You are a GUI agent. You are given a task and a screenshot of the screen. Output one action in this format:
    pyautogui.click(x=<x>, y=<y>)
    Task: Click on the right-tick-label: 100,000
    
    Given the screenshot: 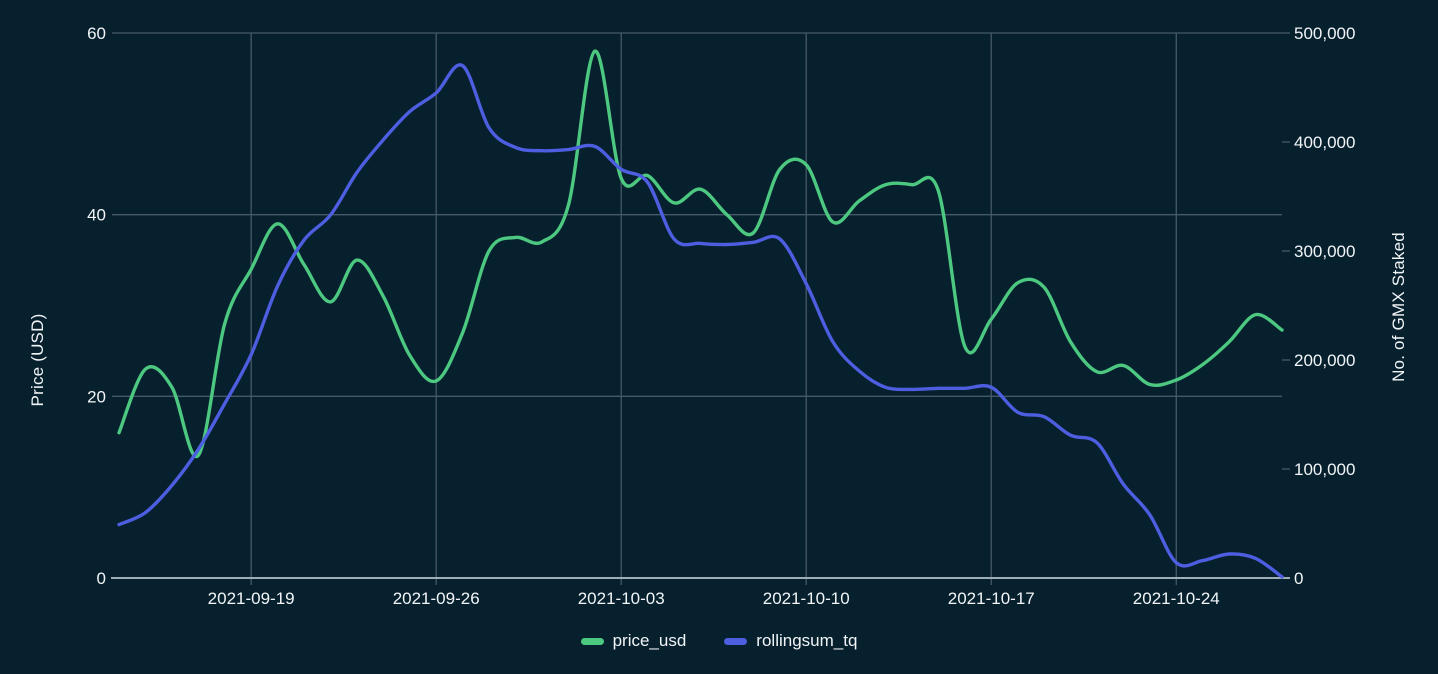 What is the action you would take?
    pyautogui.click(x=1324, y=469)
    